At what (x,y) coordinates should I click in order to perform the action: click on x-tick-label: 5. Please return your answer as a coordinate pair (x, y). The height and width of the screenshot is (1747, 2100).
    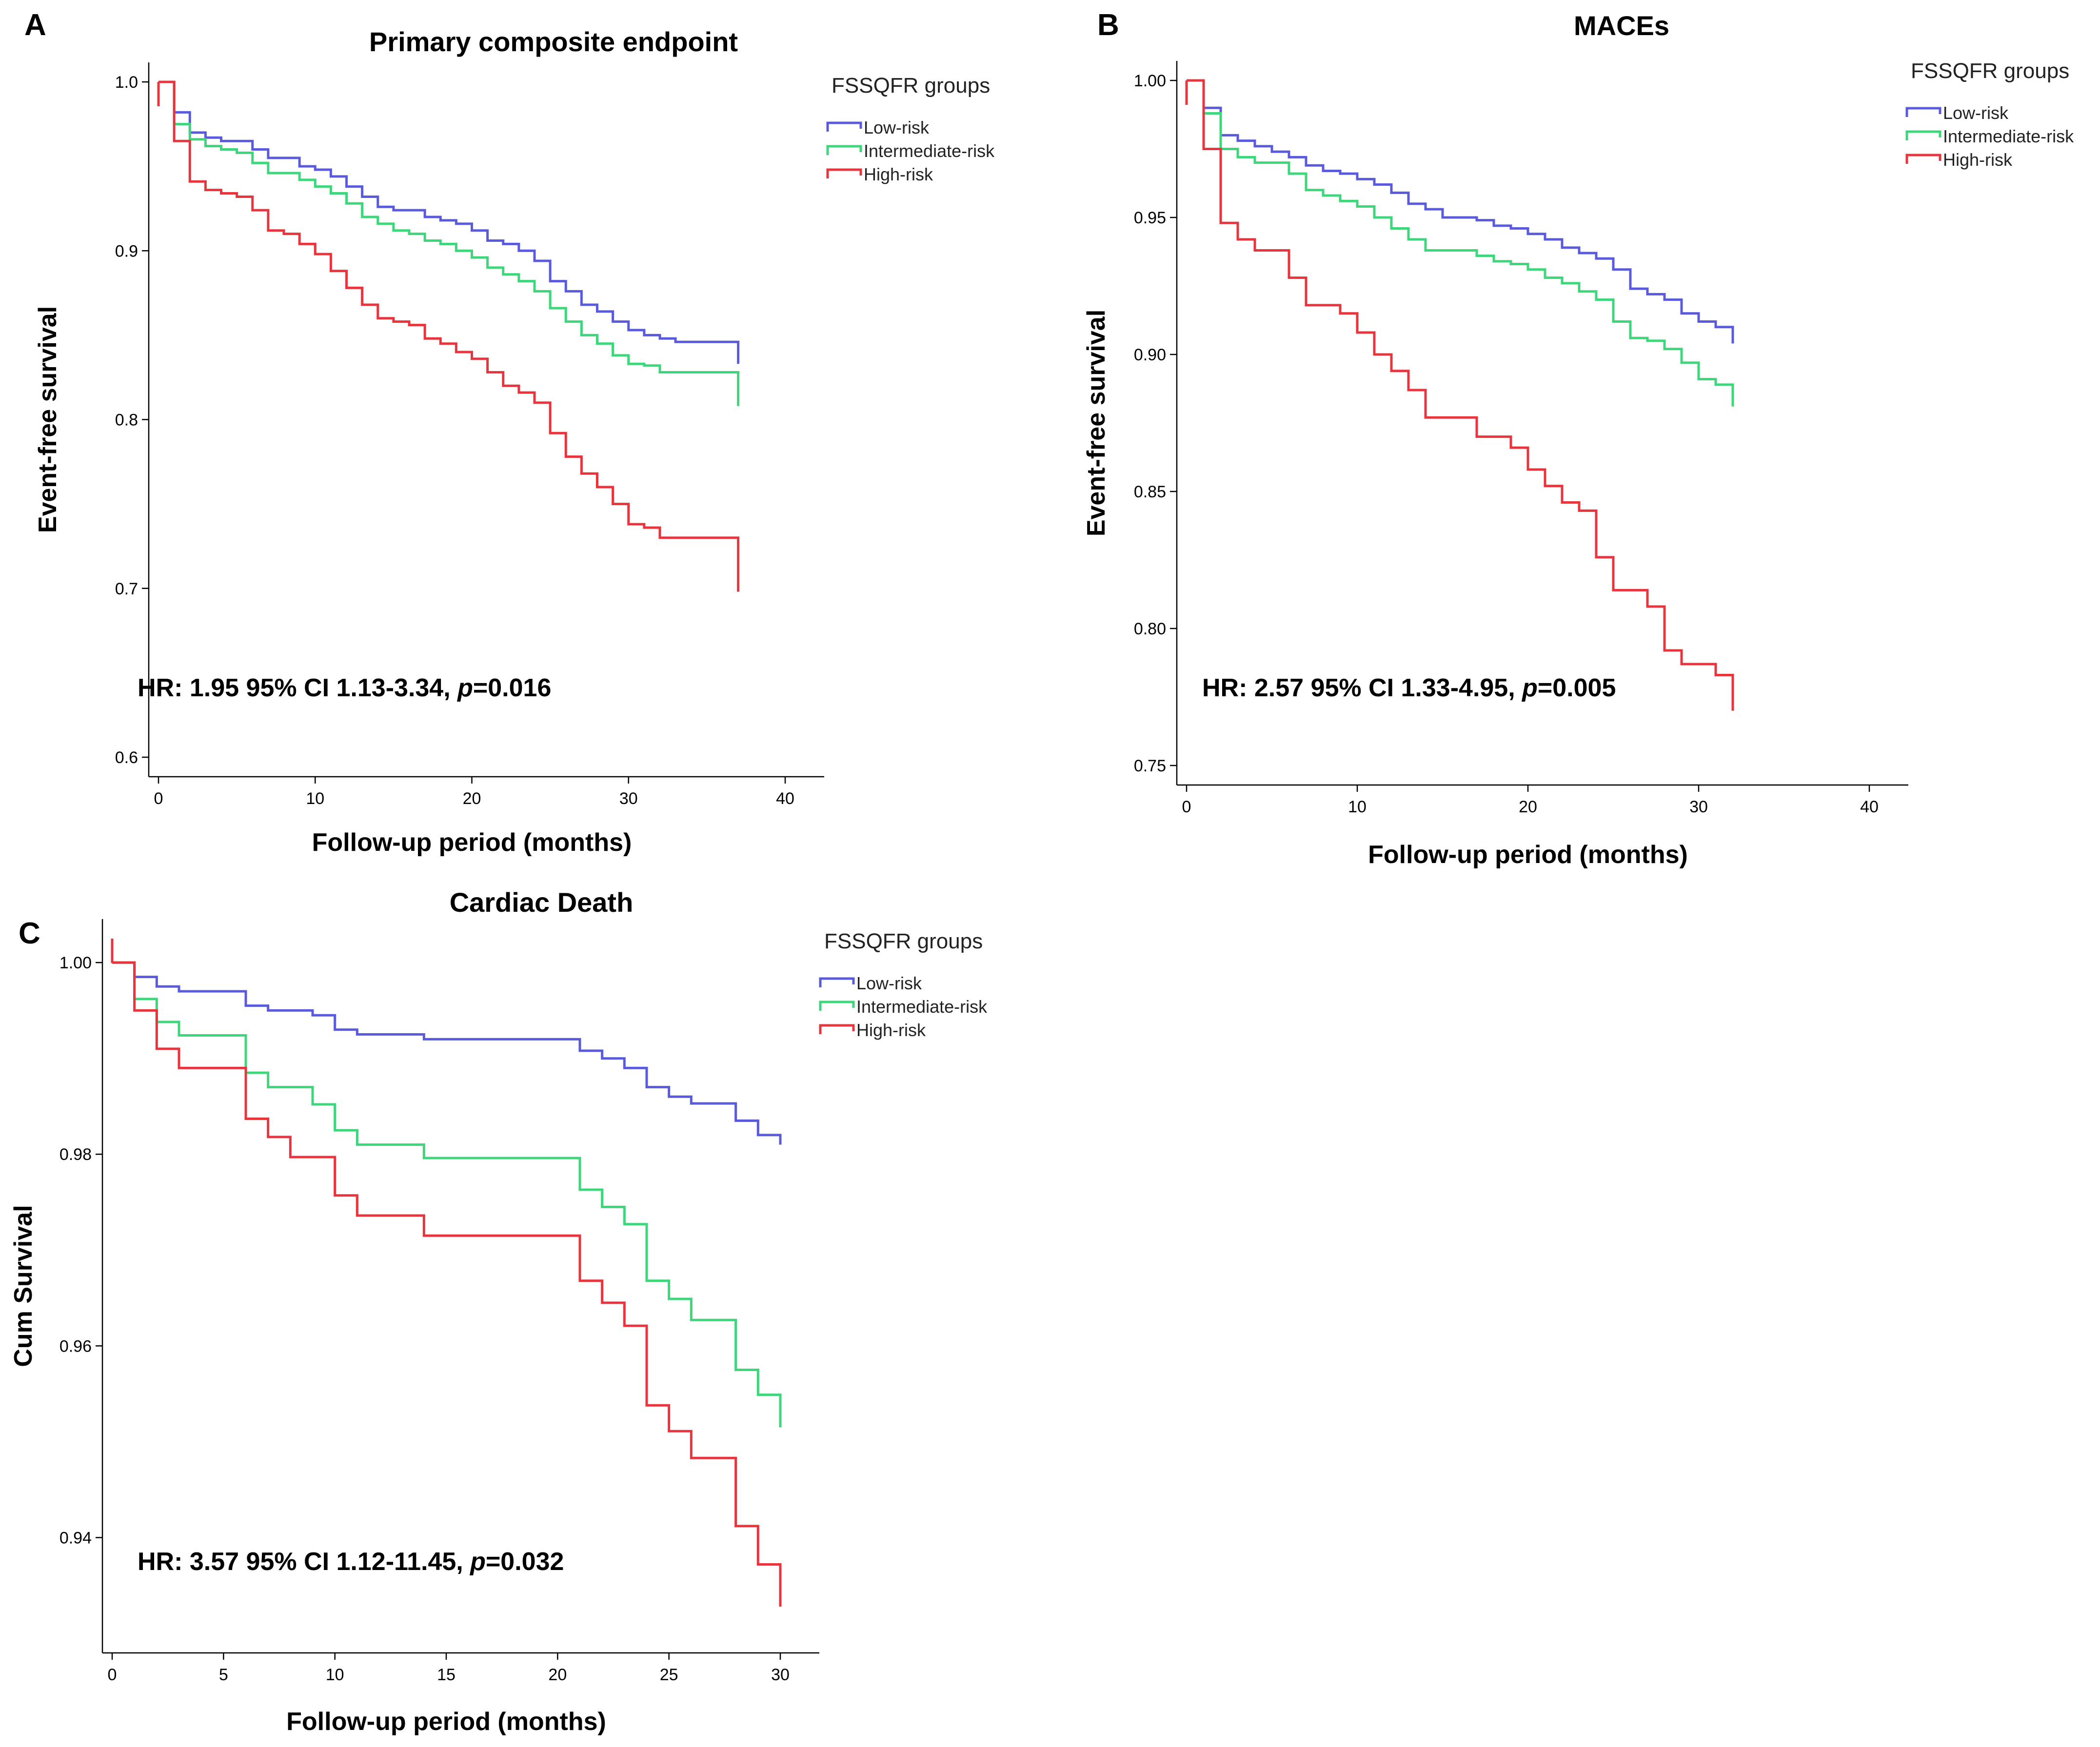
    Looking at the image, I should click on (224, 1675).